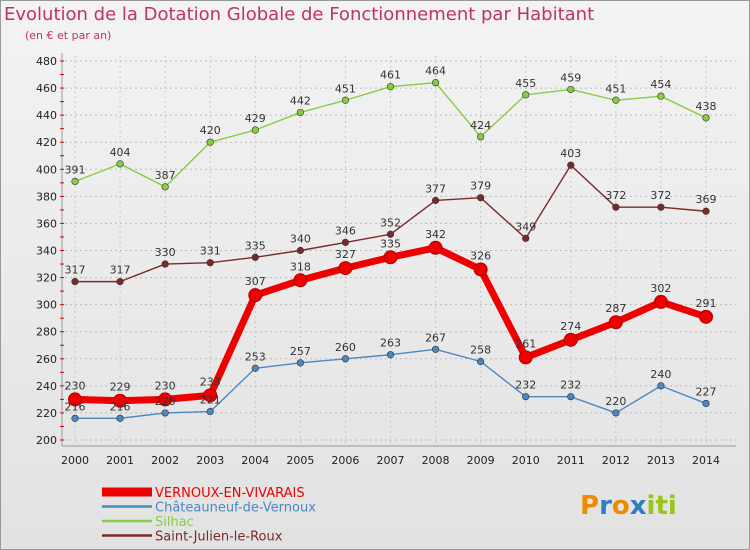  I want to click on y-tick-label: 280, so click(46, 332).